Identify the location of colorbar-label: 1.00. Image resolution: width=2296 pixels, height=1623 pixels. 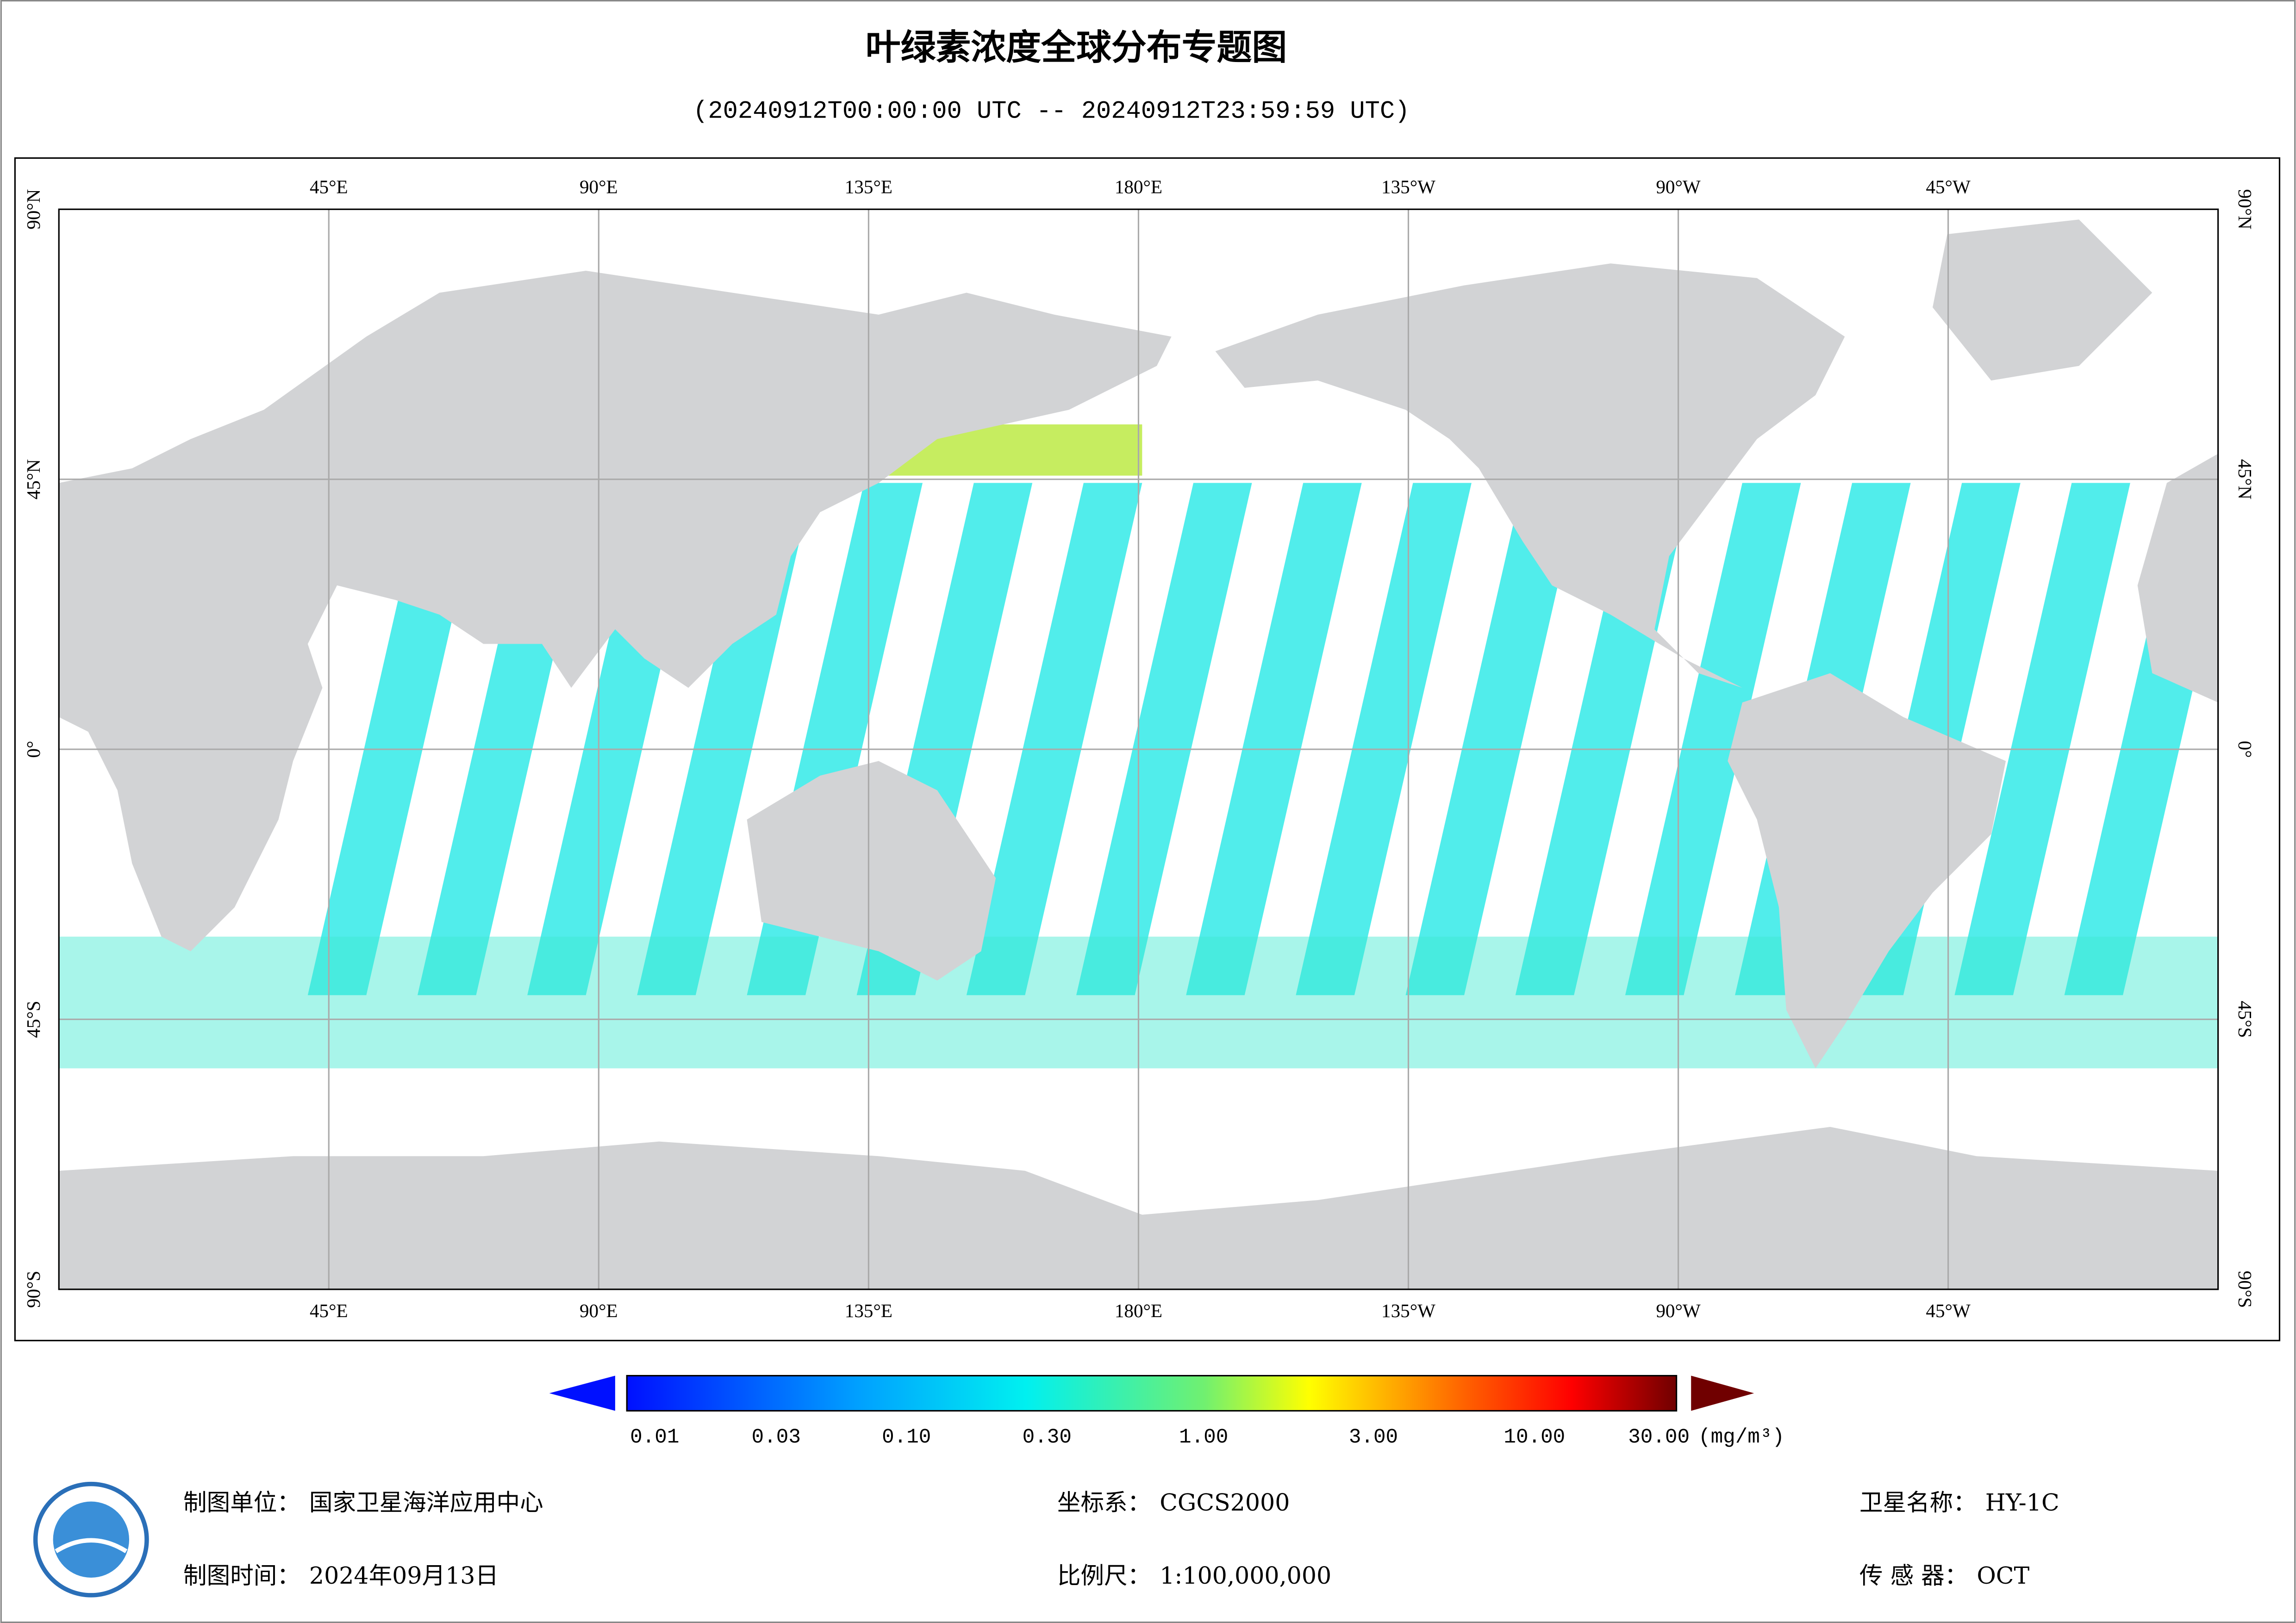
(1203, 1437).